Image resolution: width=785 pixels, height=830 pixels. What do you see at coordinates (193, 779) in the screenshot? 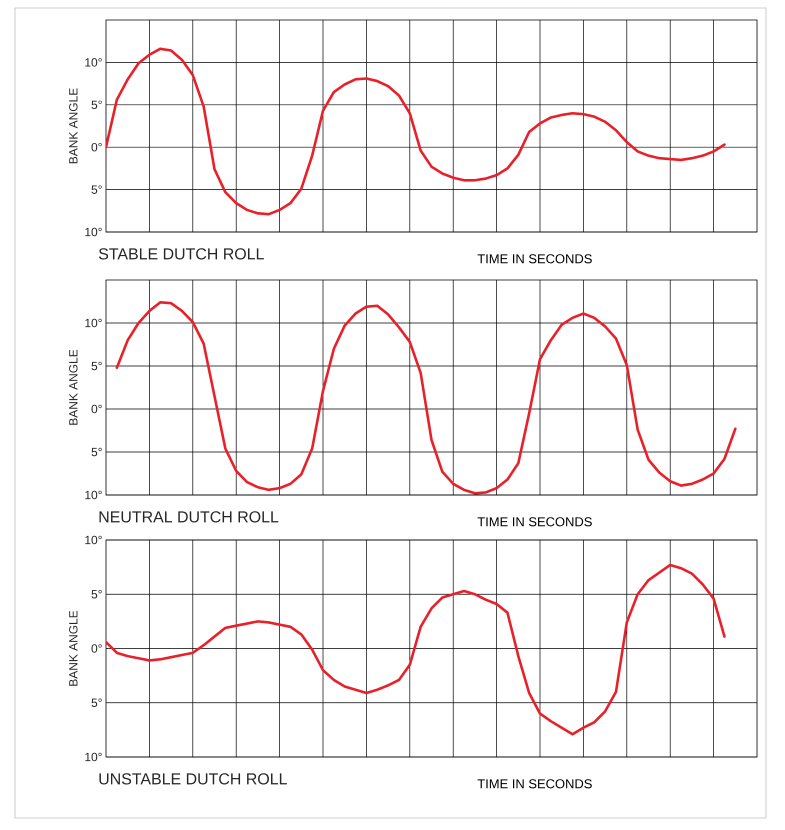
I see `text: UNSTABLE DUTCH ROLL` at bounding box center [193, 779].